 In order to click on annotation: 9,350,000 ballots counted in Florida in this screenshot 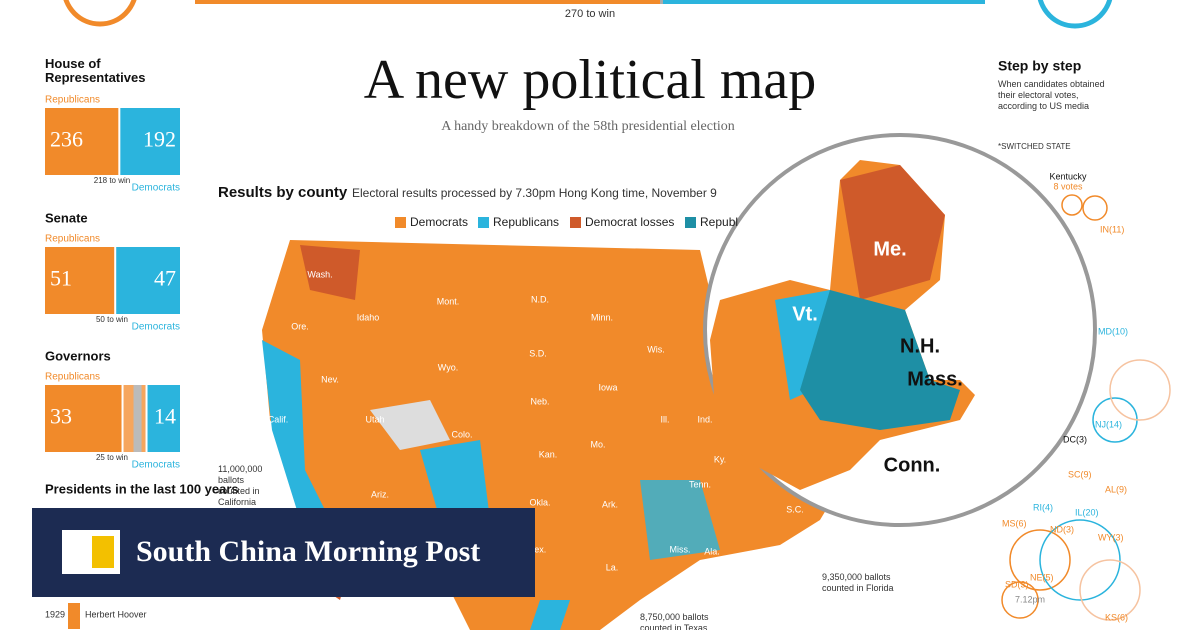, I will do `click(858, 582)`.